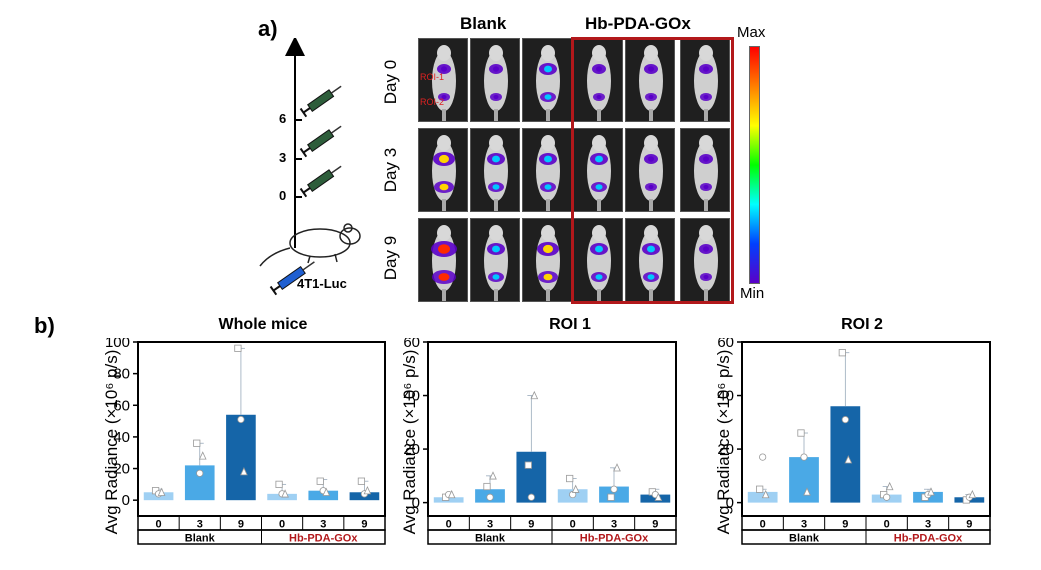 Image resolution: width=1041 pixels, height=570 pixels. Describe the element at coordinates (310, 245) in the screenshot. I see `mouse-icon` at that location.